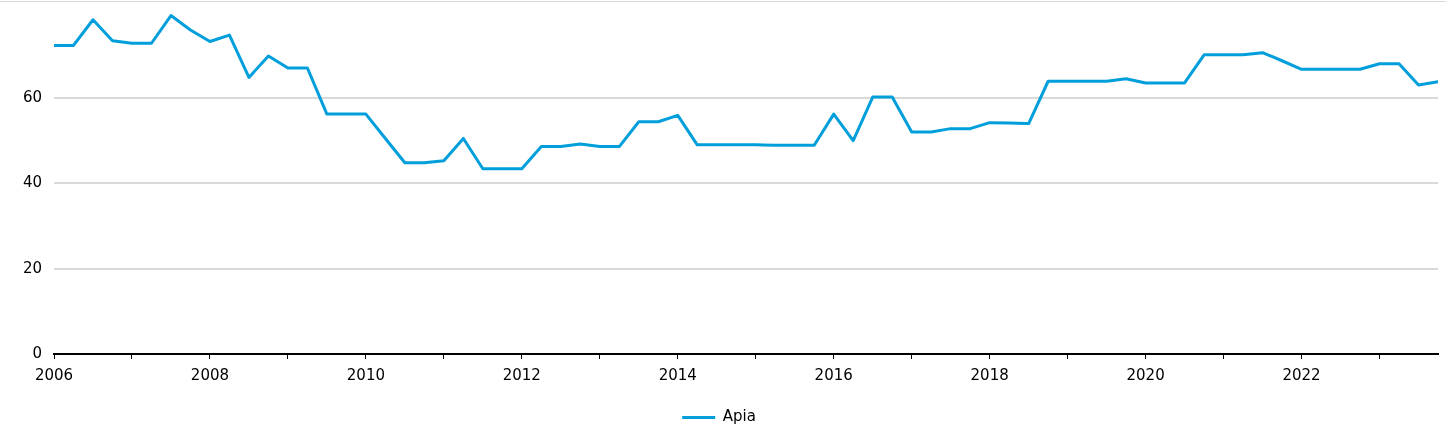 This screenshot has width=1446, height=432. Describe the element at coordinates (833, 374) in the screenshot. I see `x-tick-label: 2016` at that location.